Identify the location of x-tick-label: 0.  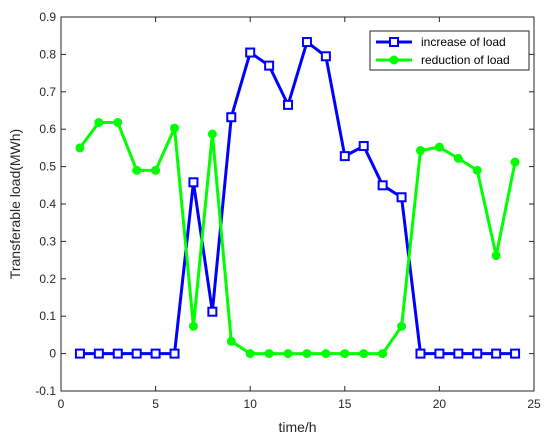
(61, 404).